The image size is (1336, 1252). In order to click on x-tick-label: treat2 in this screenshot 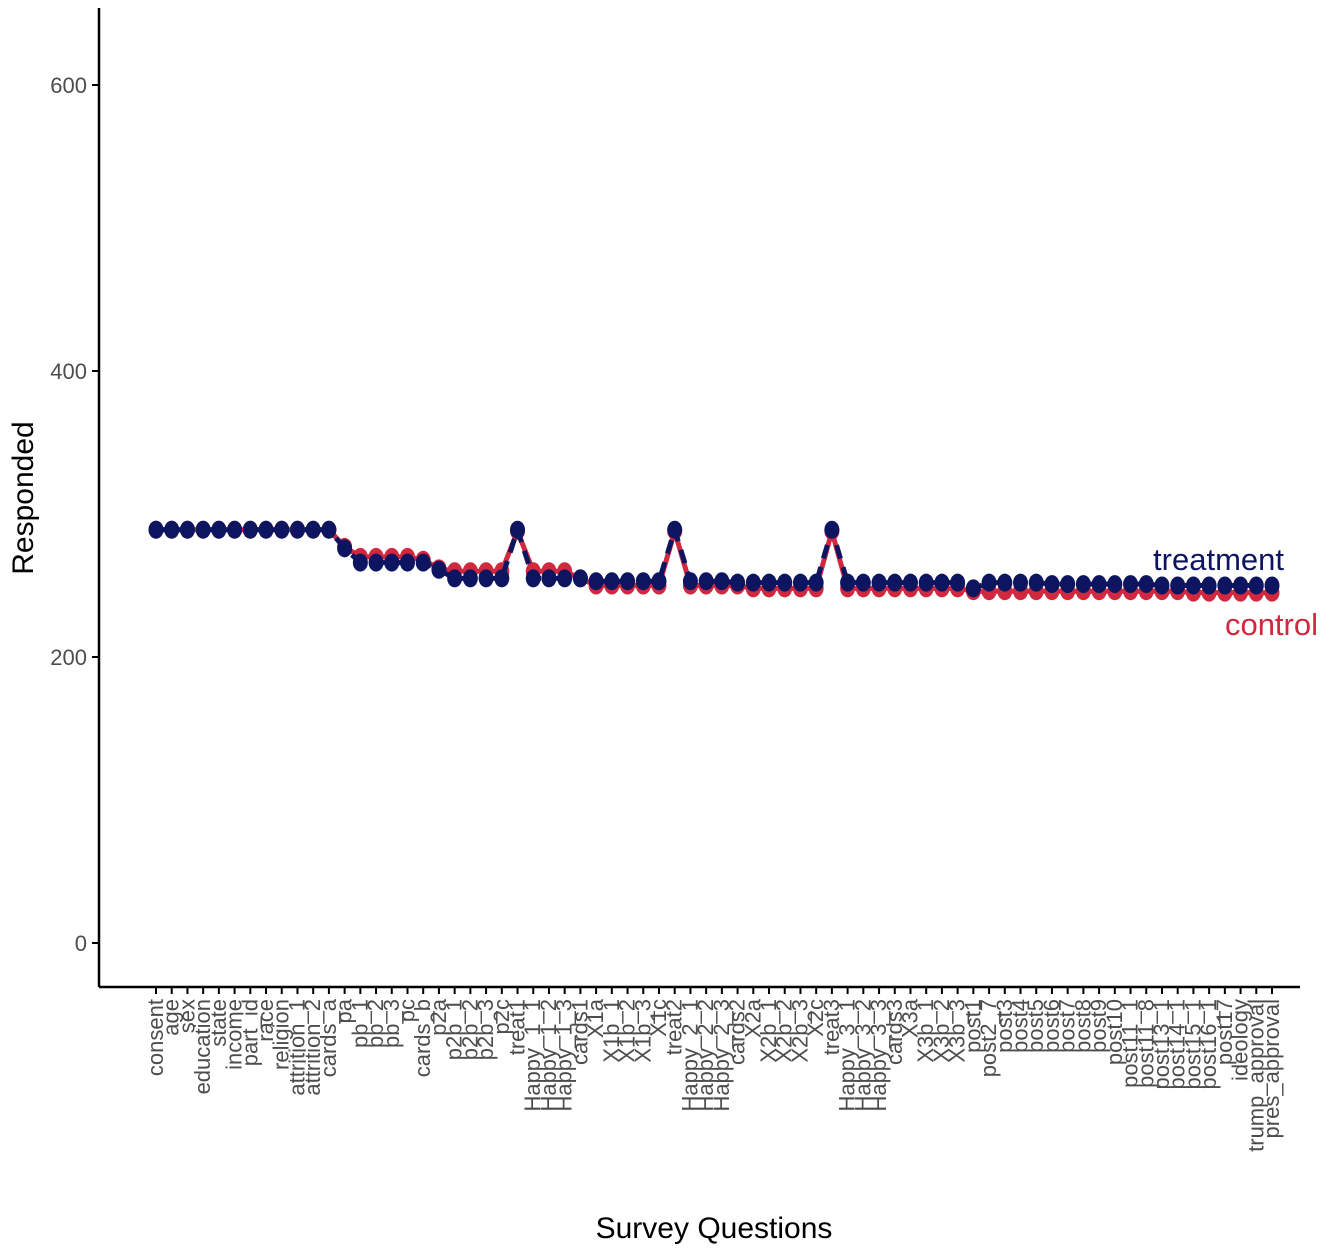, I will do `click(674, 1027)`.